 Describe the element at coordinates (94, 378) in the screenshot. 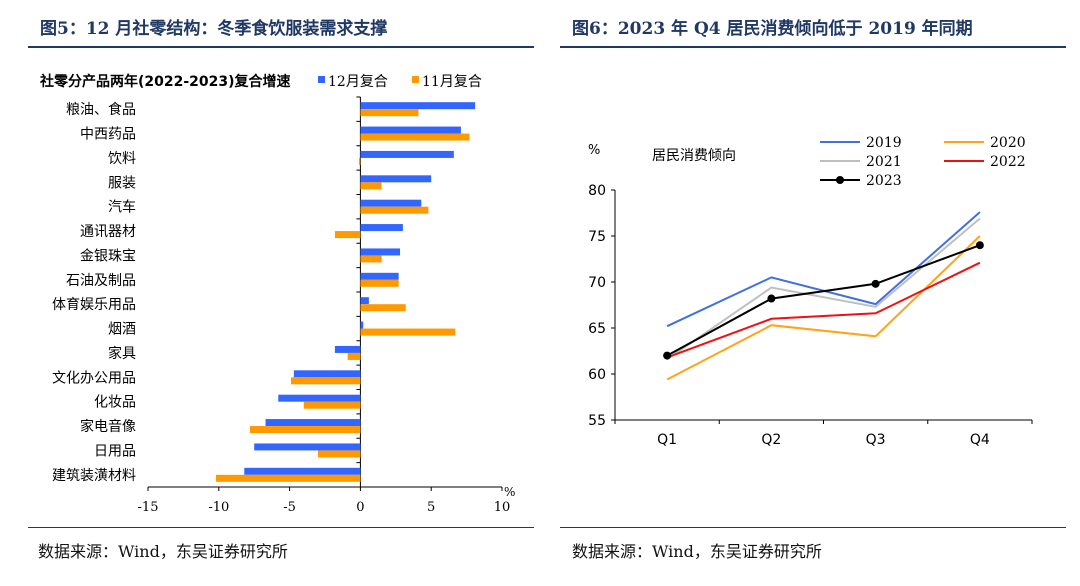

I see `bar-category-label: 文化办公用品` at that location.